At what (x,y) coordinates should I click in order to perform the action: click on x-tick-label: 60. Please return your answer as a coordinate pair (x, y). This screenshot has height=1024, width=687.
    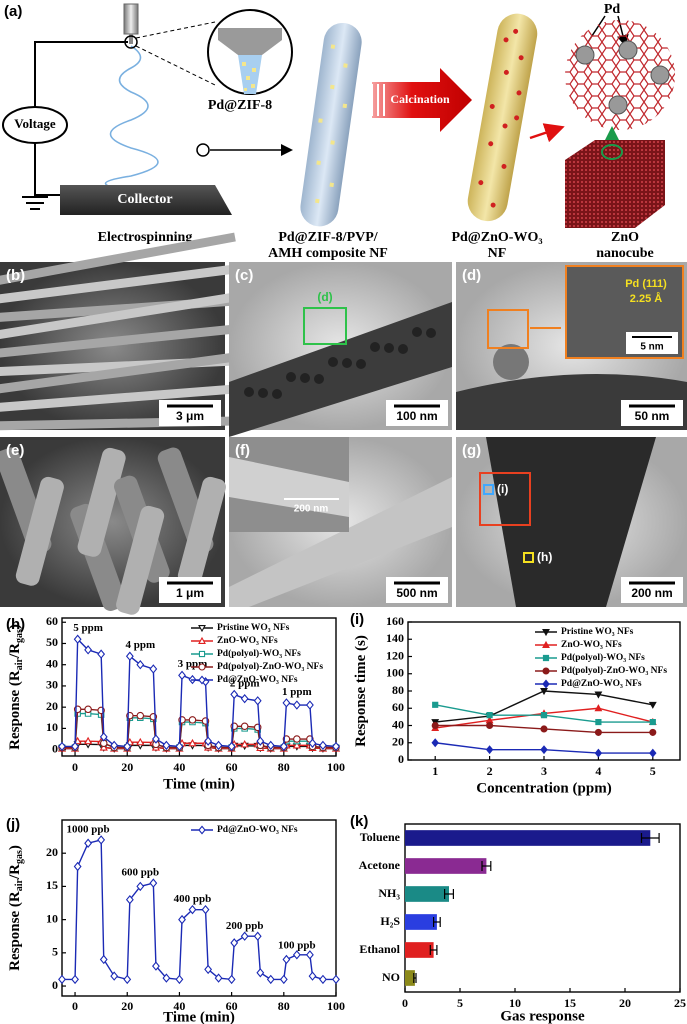
    Looking at the image, I should click on (232, 767).